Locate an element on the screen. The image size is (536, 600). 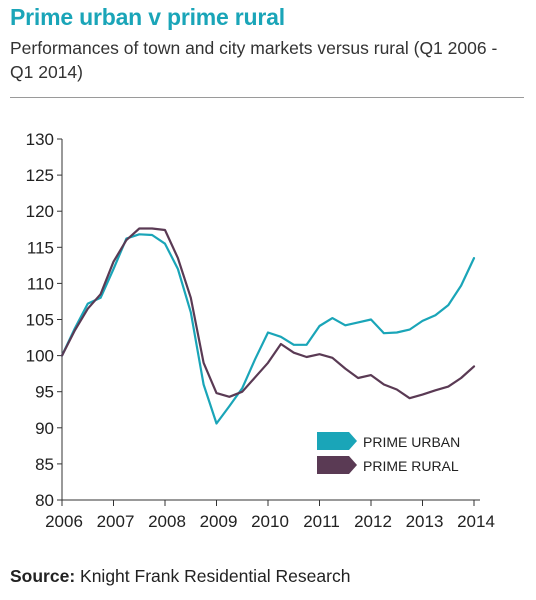
legend-swatch-prime-rural is located at coordinates (337, 465).